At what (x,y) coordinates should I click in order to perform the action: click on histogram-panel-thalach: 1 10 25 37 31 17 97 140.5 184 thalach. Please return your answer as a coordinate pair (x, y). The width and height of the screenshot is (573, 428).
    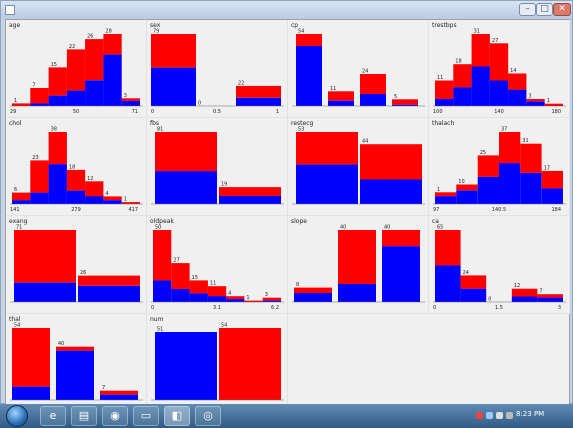
    Looking at the image, I should click on (499, 167).